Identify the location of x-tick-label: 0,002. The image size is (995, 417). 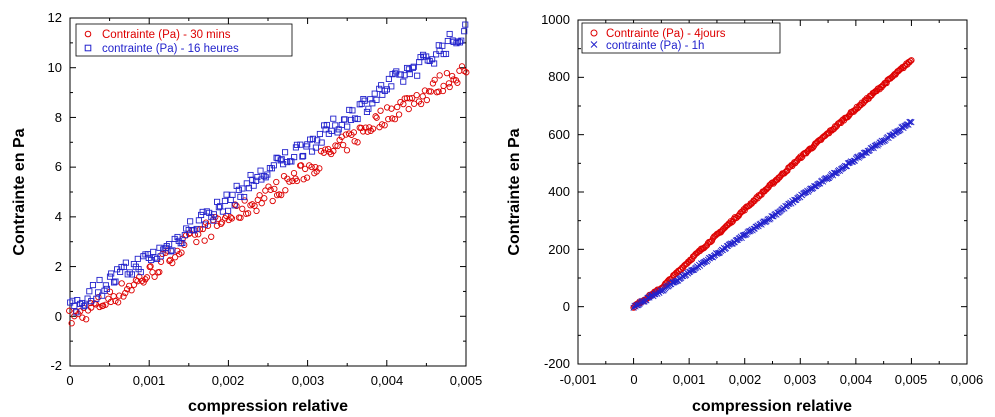
(228, 380).